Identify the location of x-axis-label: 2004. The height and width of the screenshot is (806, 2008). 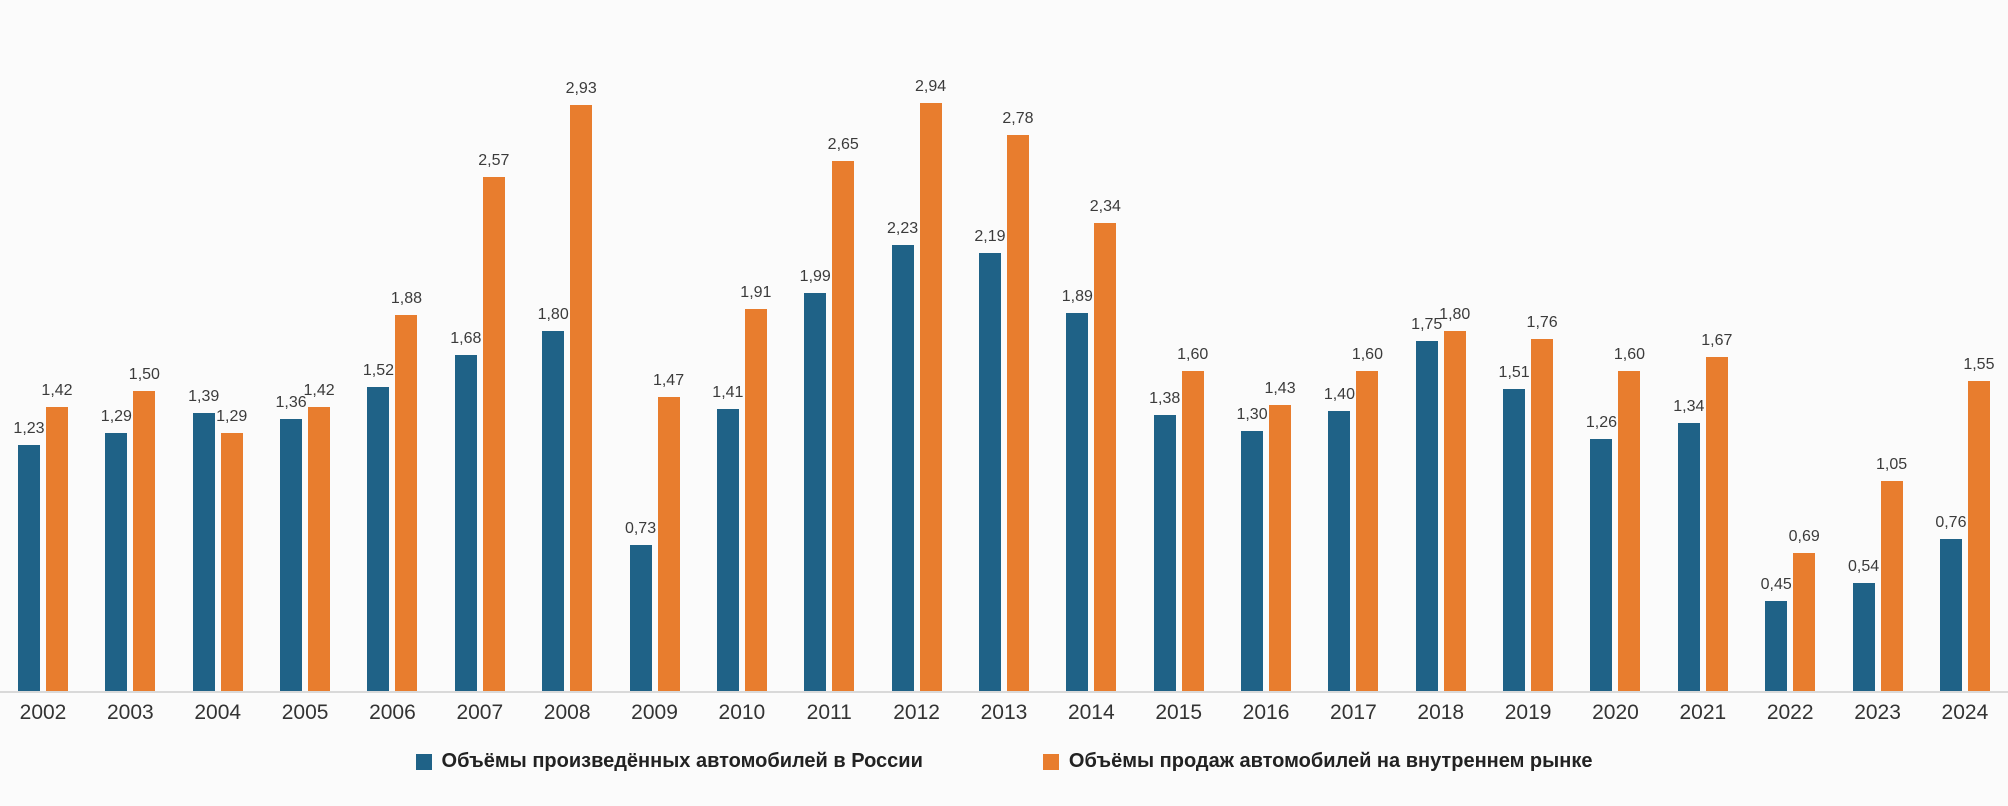
(218, 712).